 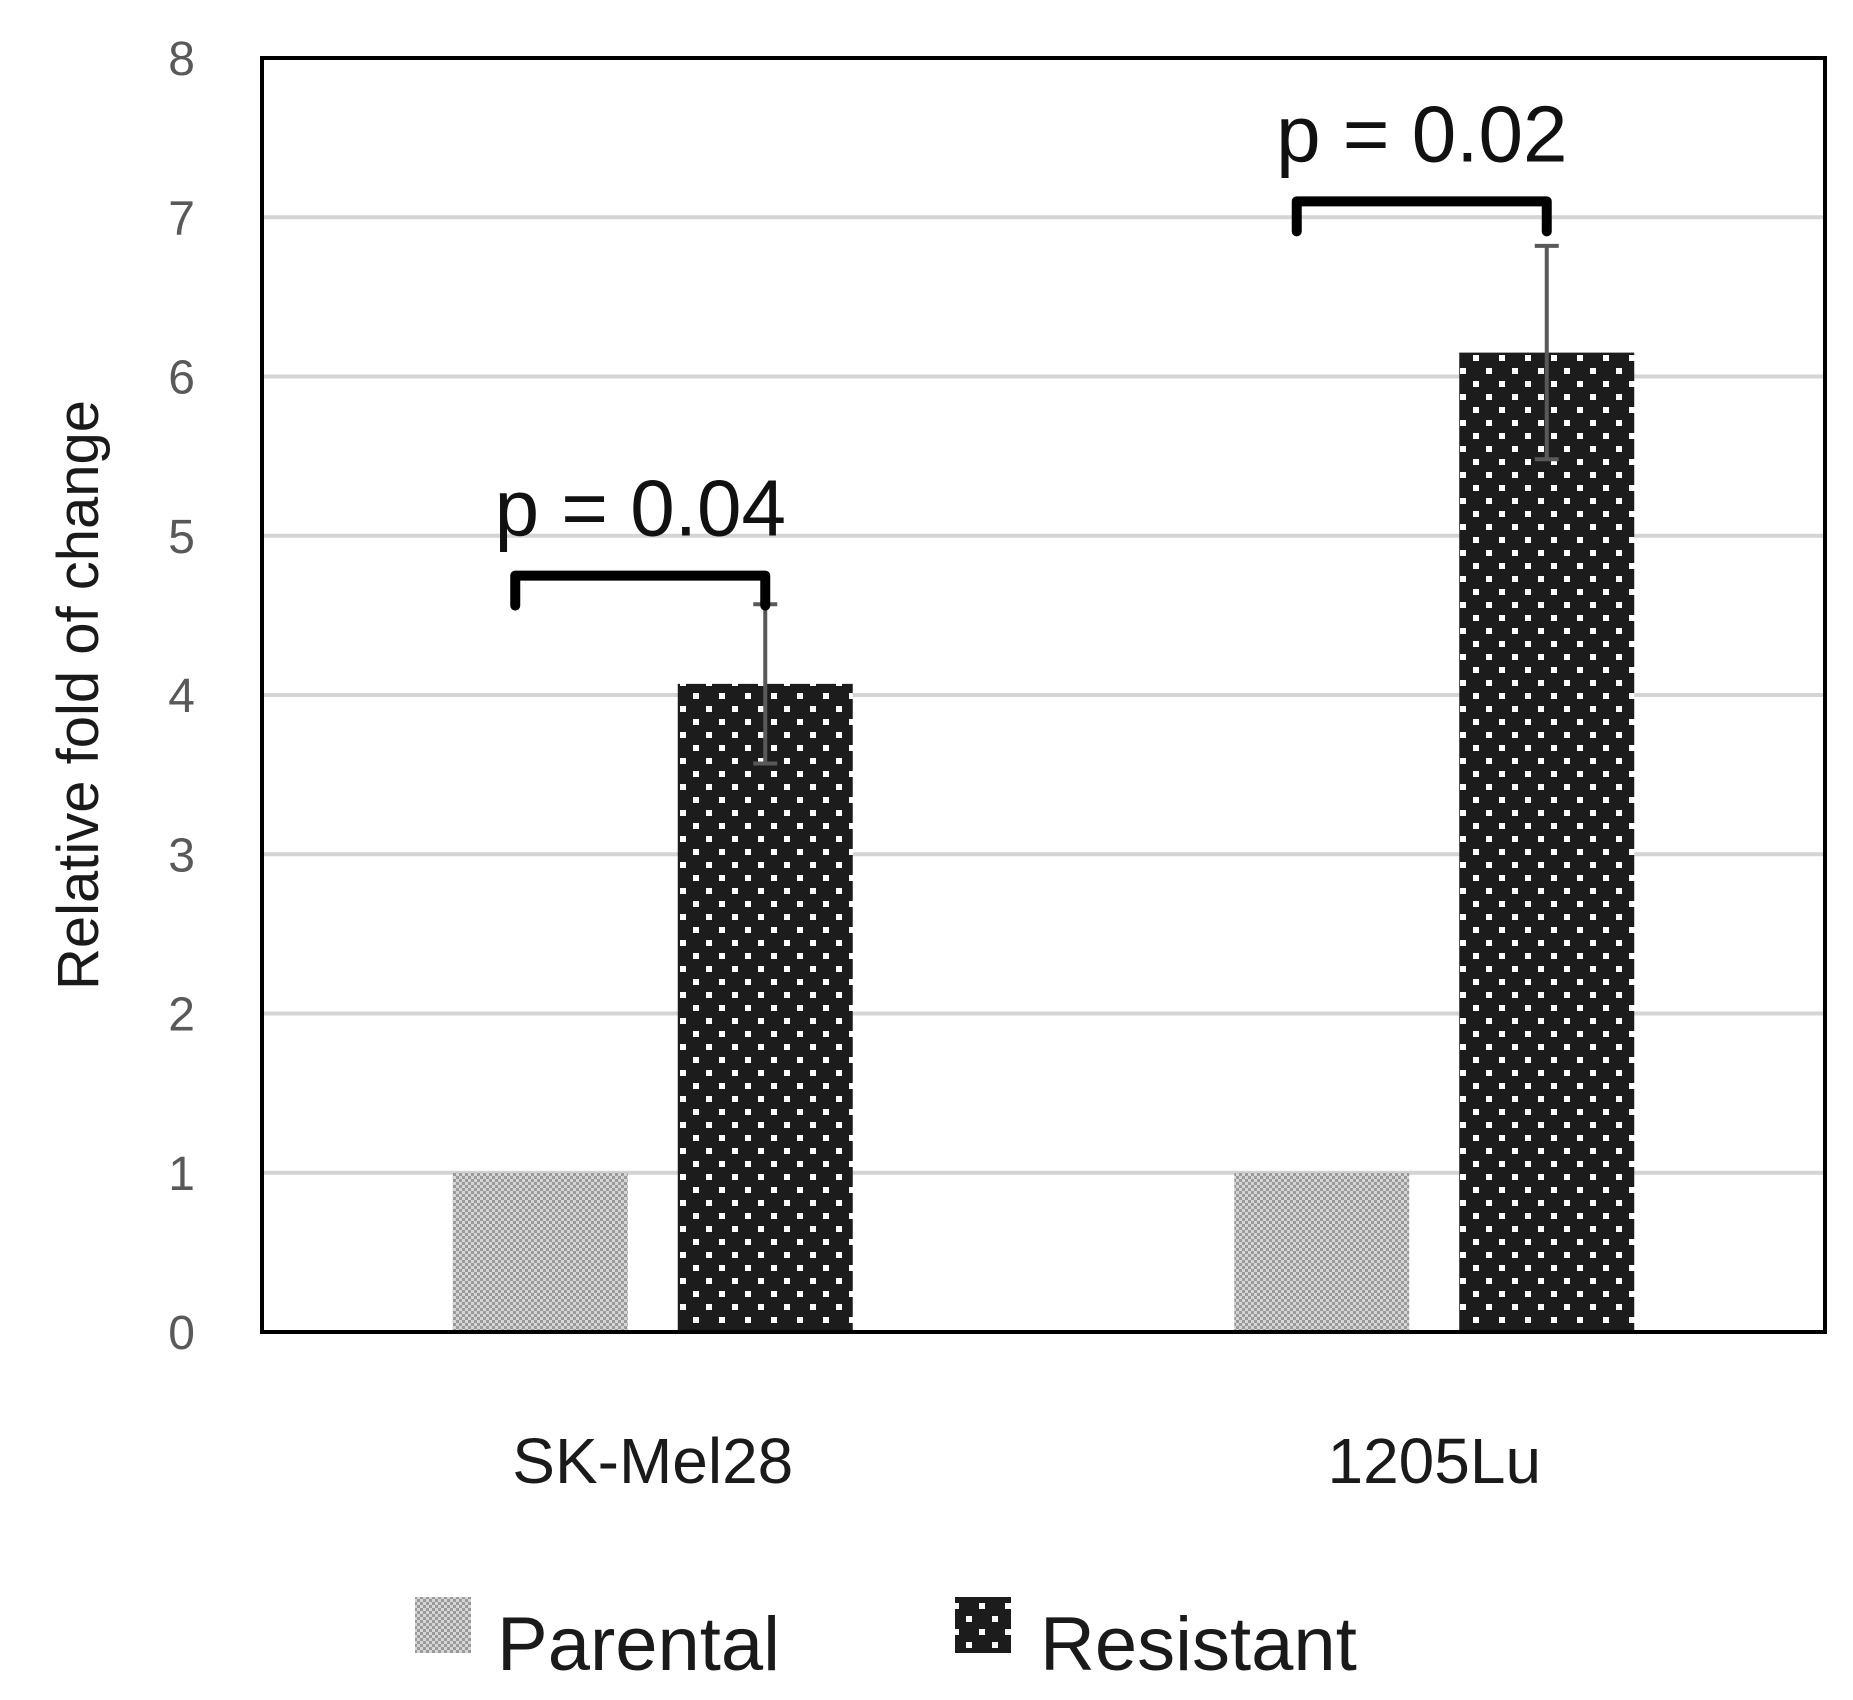 What do you see at coordinates (1434, 1461) in the screenshot?
I see `x-category-label: 1205Lu` at bounding box center [1434, 1461].